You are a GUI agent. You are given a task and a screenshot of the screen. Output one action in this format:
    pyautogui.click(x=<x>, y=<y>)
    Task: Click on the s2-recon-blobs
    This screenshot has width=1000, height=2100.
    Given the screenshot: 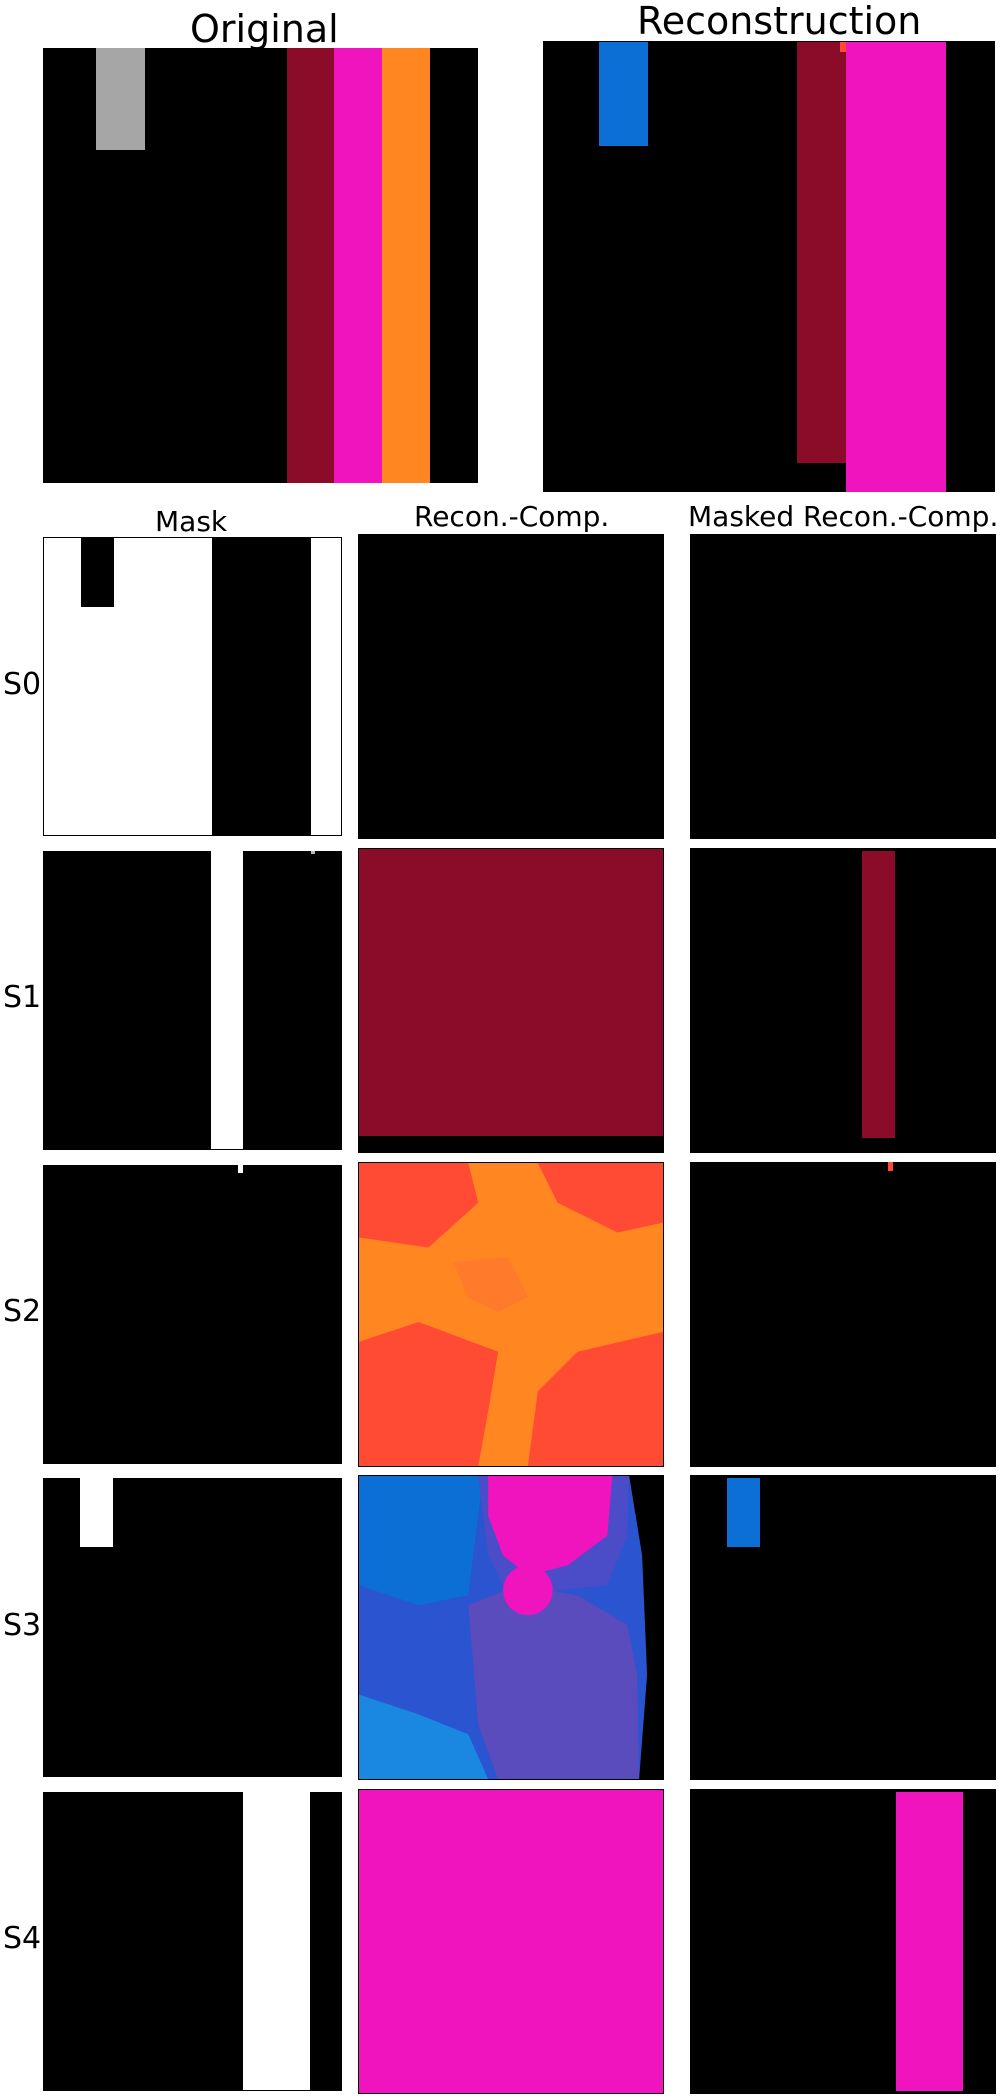 What is the action you would take?
    pyautogui.click(x=511, y=1314)
    